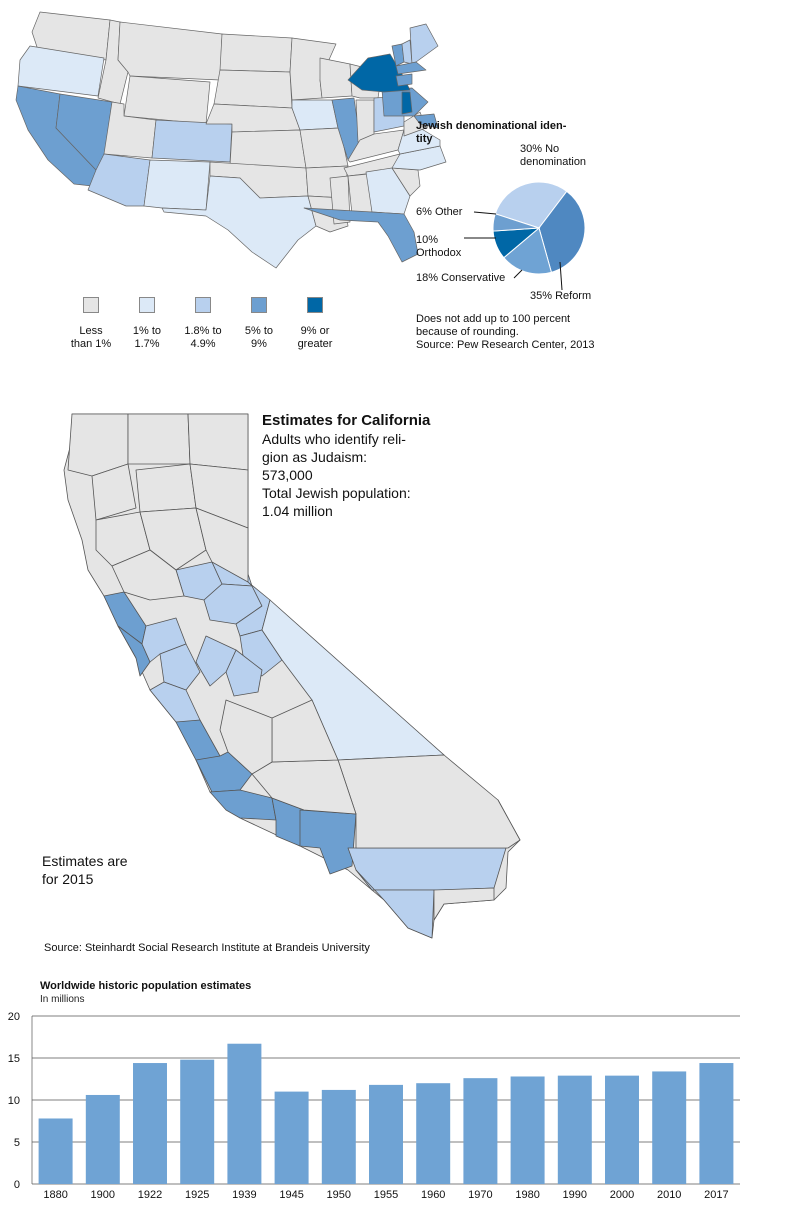 The width and height of the screenshot is (794, 1210). Describe the element at coordinates (527, 1130) in the screenshot. I see `bar-1980` at that location.